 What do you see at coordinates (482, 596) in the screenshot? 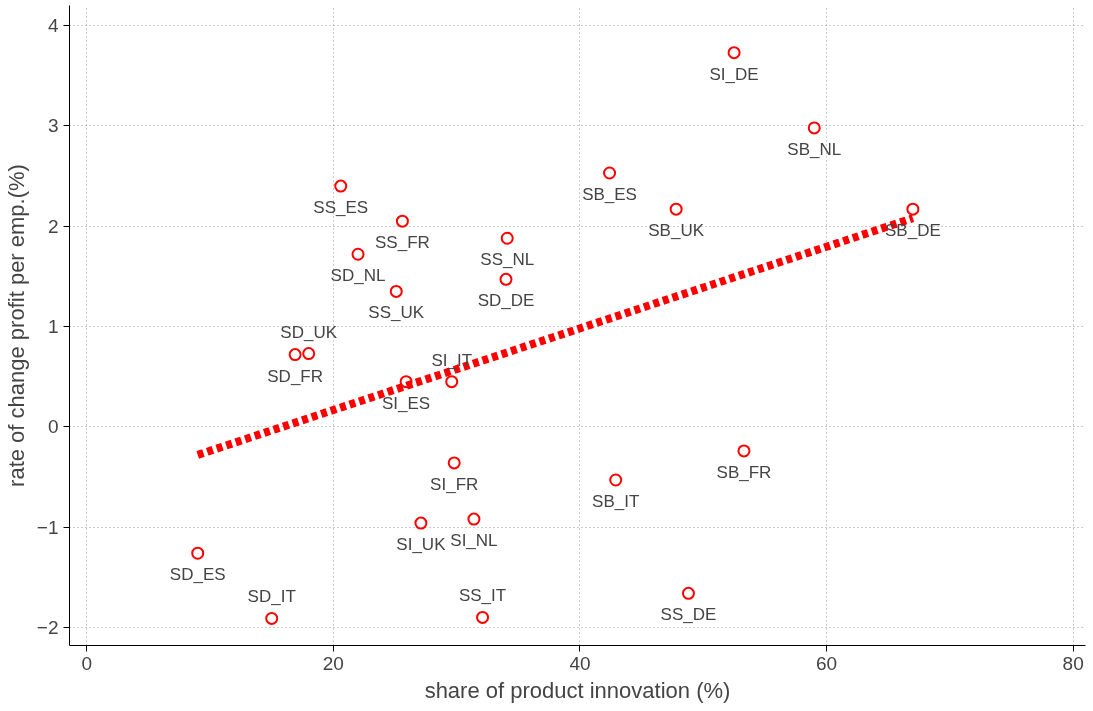
I see `annotation: SS_IT` at bounding box center [482, 596].